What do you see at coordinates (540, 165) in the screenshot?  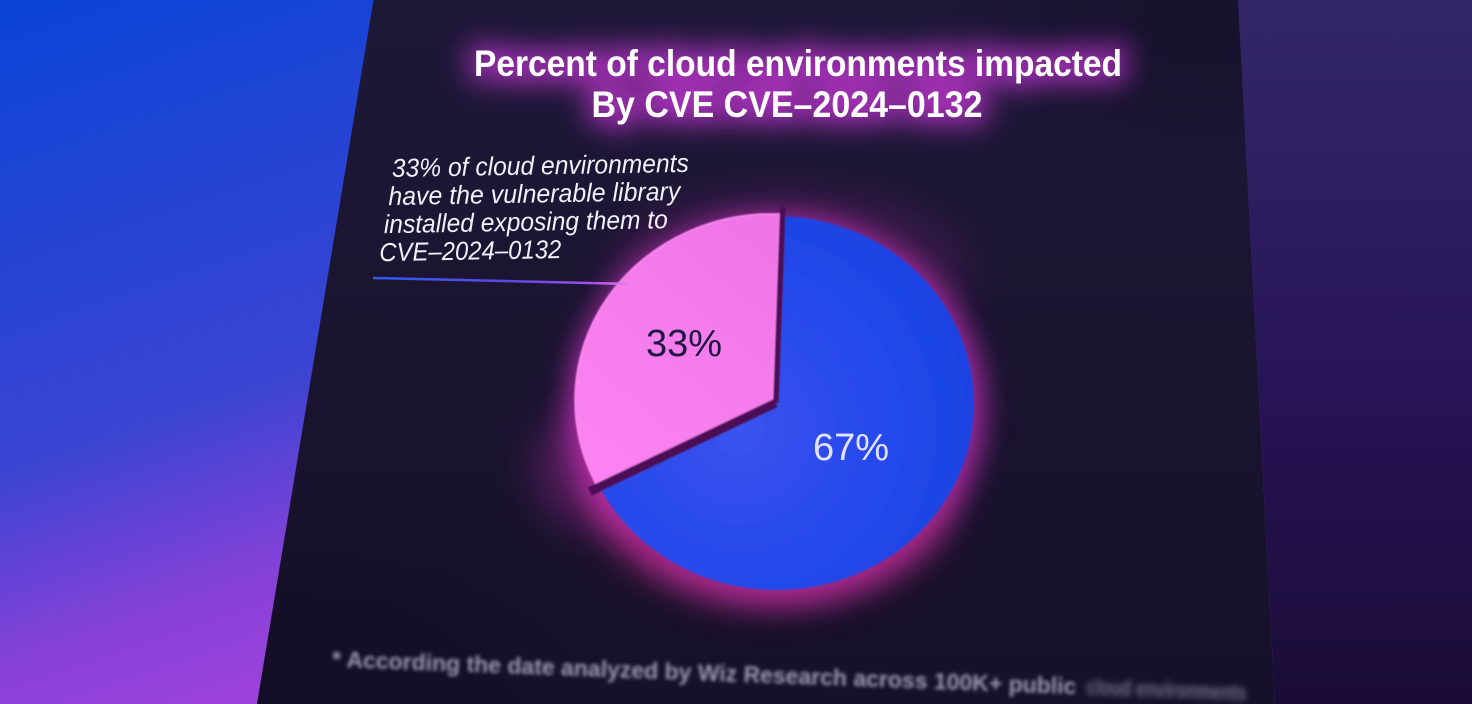 I see `svg-text: 33% of cloud environments` at bounding box center [540, 165].